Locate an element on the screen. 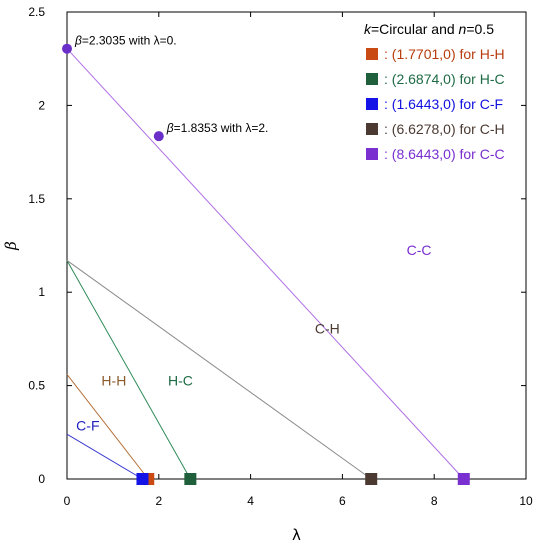  x-tick-label: 8 is located at coordinates (434, 501).